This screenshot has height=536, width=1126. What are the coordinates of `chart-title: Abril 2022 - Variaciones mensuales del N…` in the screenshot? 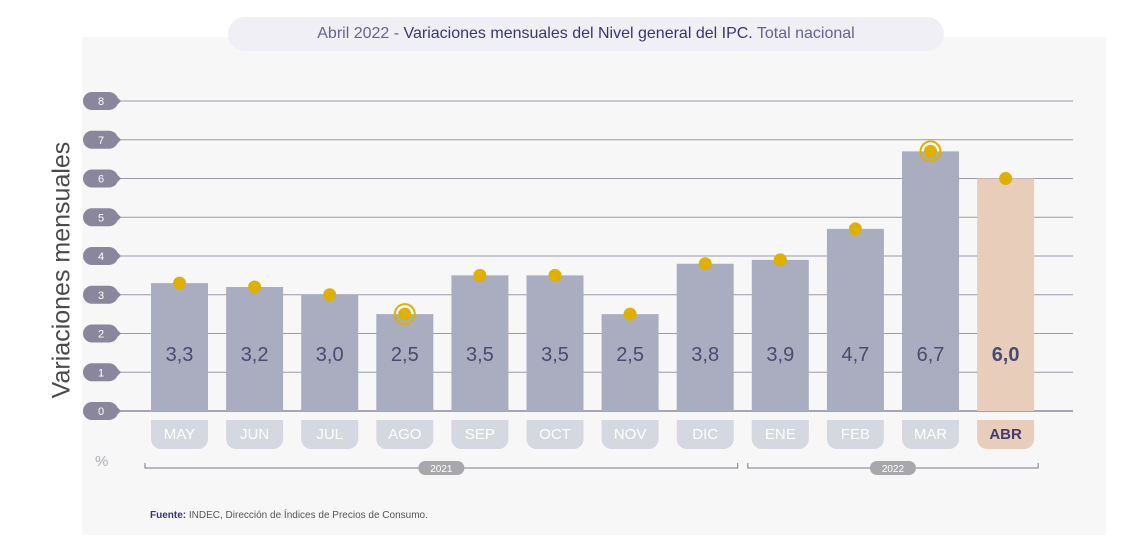 It's located at (586, 34).